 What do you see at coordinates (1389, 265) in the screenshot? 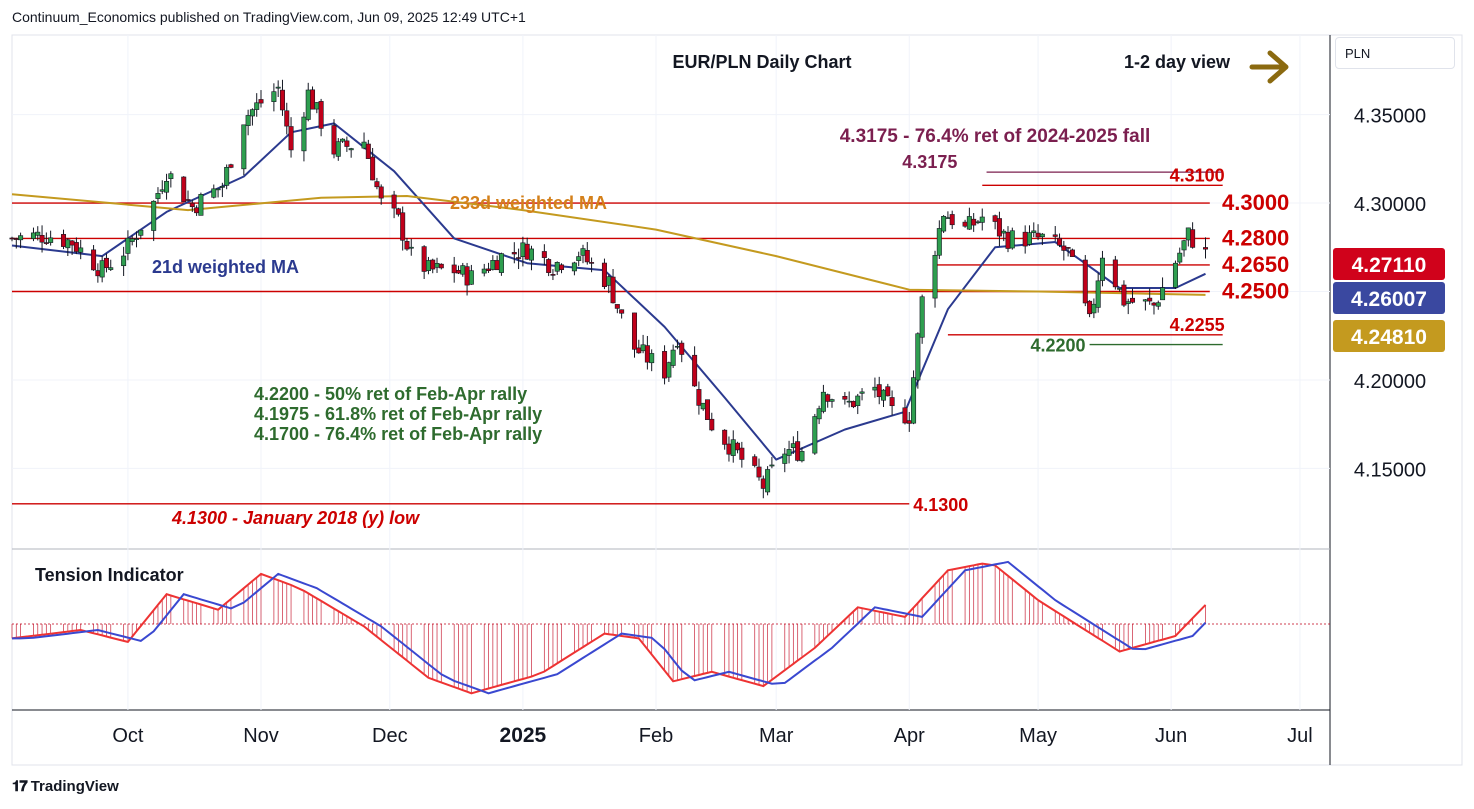
I see `price-badge-label: 4.27110` at bounding box center [1389, 265].